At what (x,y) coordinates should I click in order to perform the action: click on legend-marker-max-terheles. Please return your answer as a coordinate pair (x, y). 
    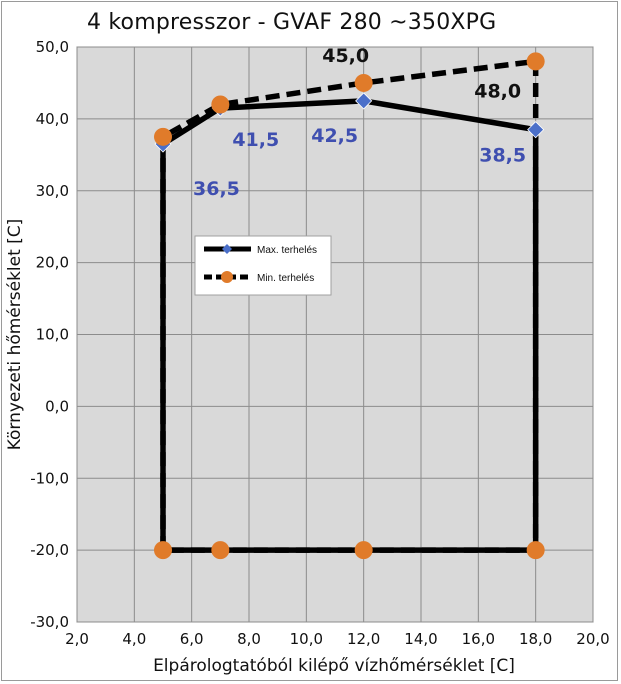
    Looking at the image, I should click on (227, 249).